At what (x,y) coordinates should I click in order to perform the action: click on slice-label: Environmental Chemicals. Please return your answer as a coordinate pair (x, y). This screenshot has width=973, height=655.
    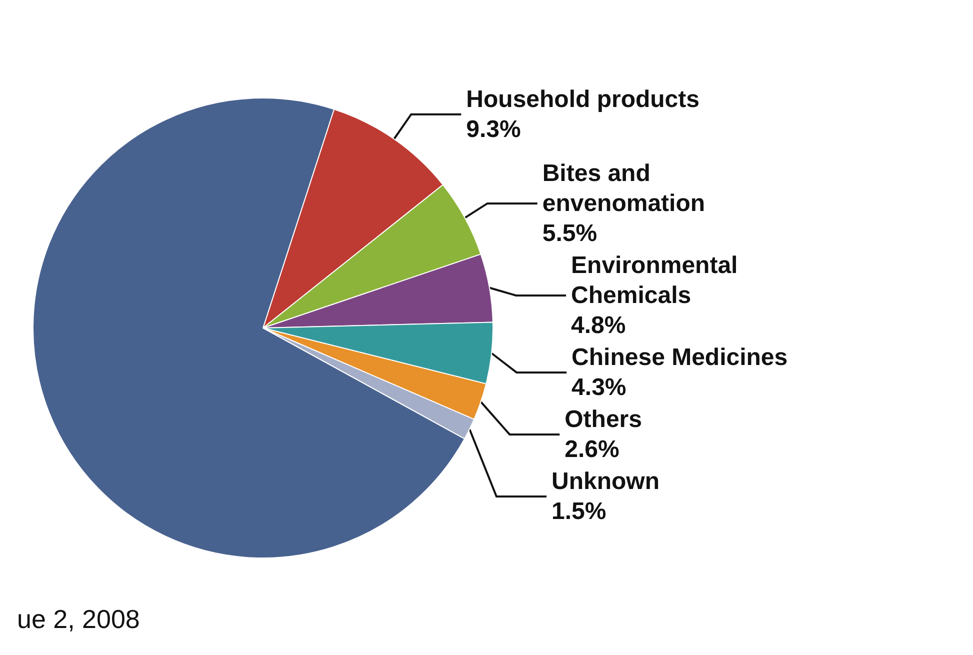
    Looking at the image, I should click on (657, 280).